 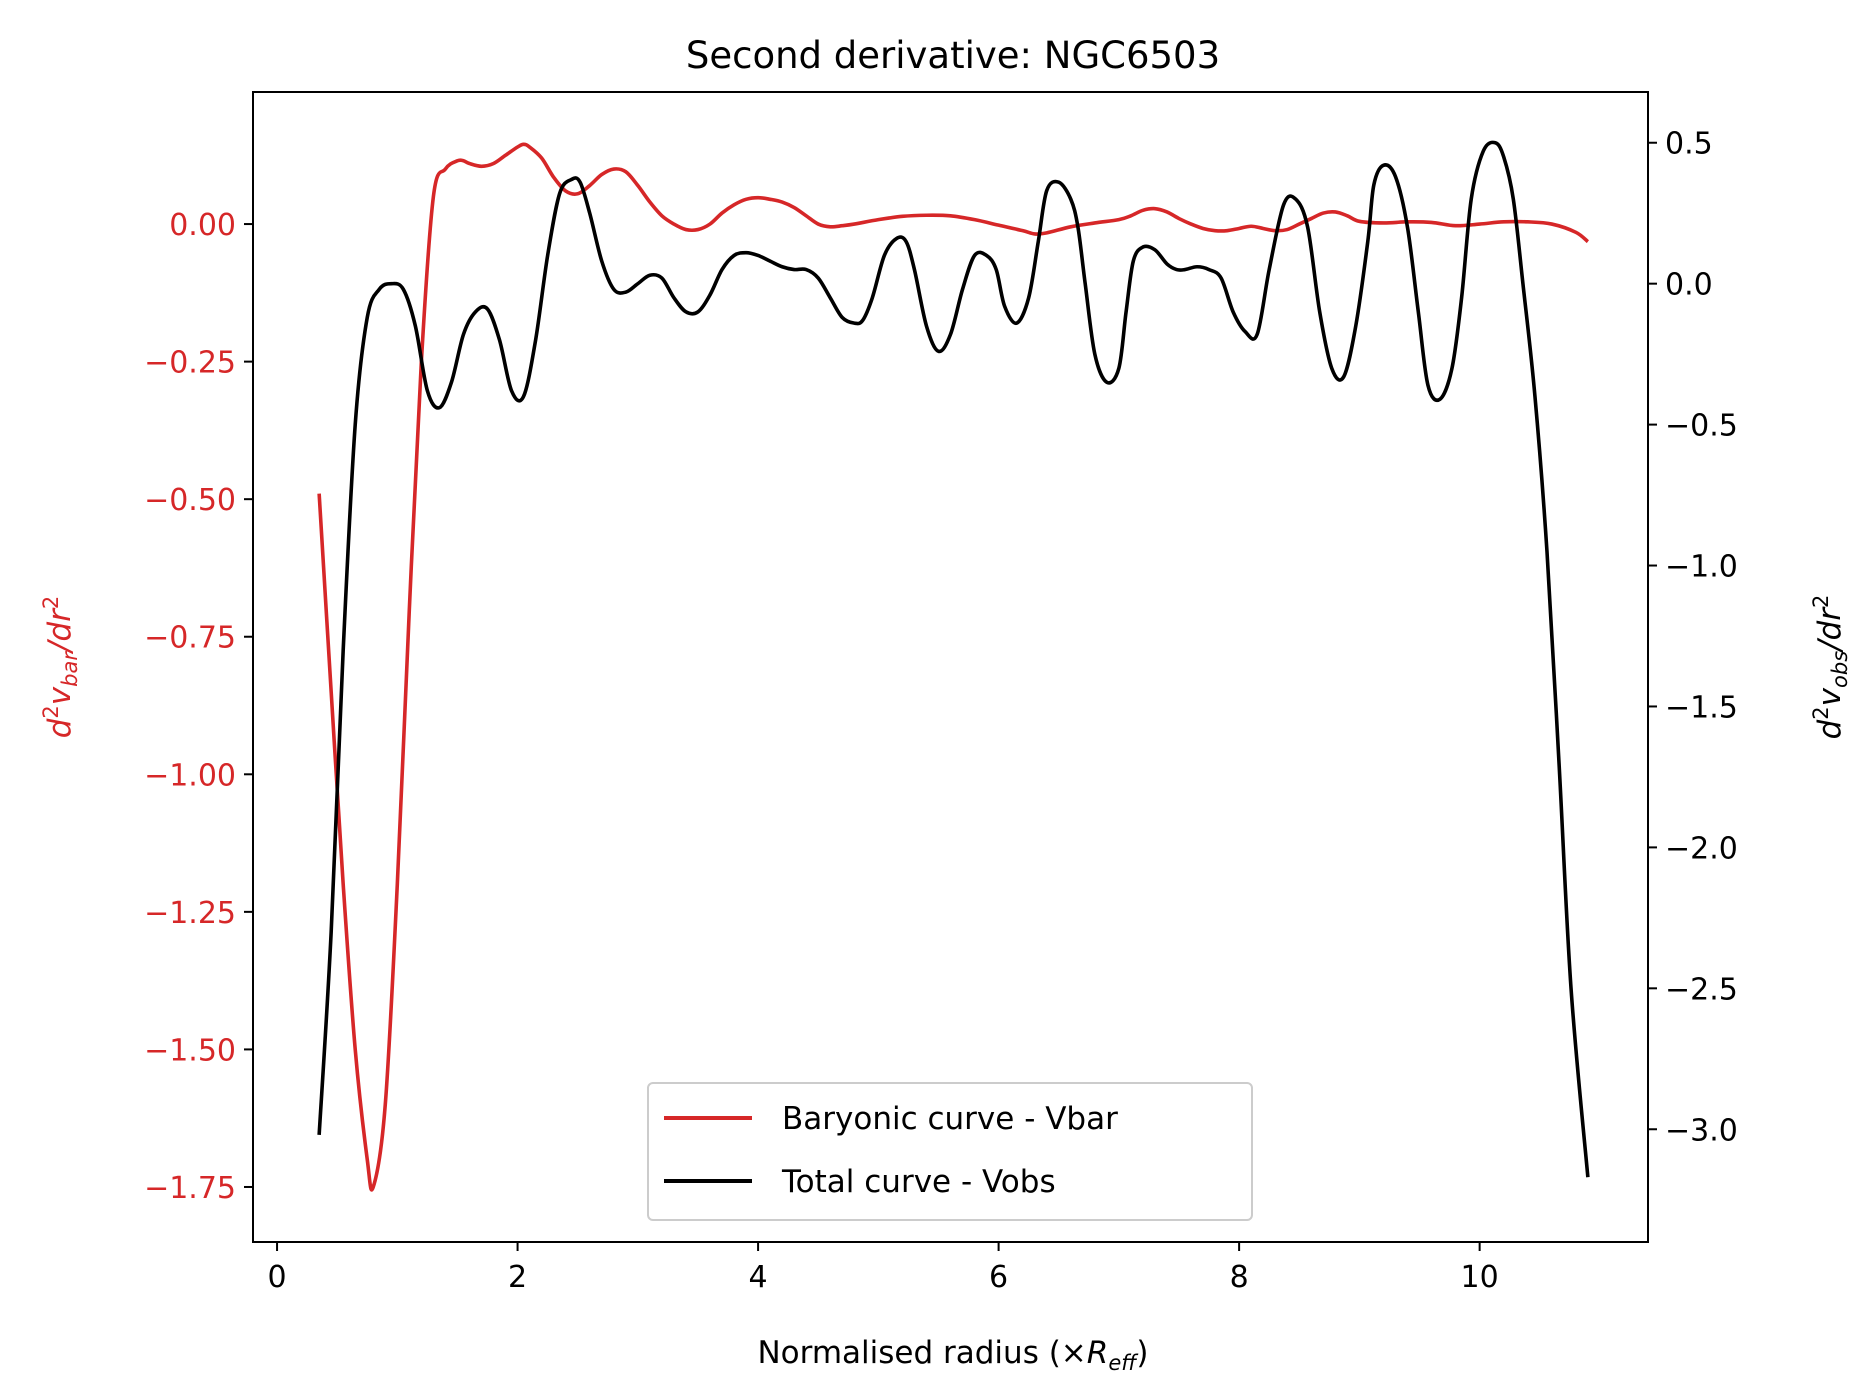 I want to click on y-right-tick-label: 0.5, so click(x=1689, y=144).